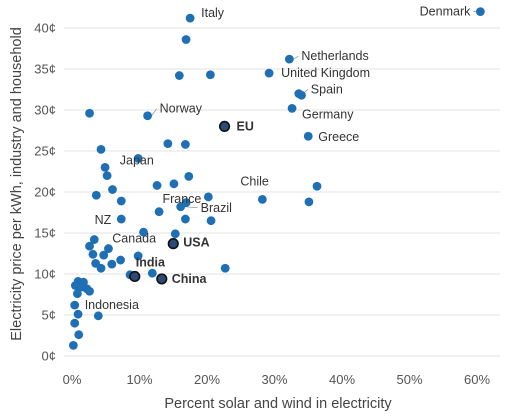  Describe the element at coordinates (135, 276) in the screenshot. I see `data-point-india` at that location.